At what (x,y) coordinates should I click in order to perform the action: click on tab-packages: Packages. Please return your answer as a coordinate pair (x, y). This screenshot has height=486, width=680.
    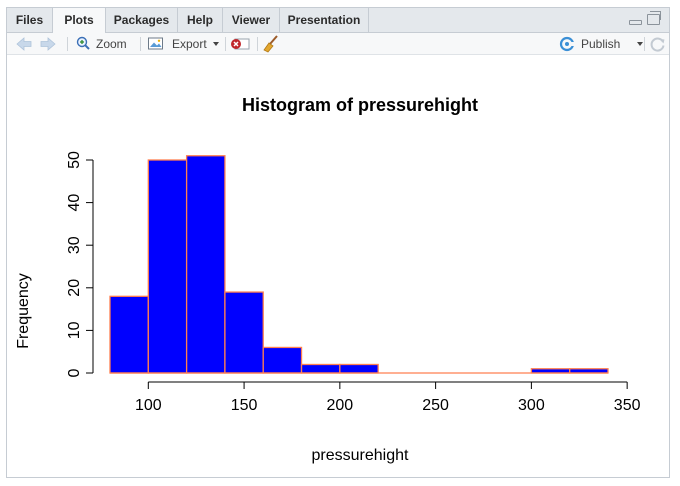
    Looking at the image, I should click on (142, 20).